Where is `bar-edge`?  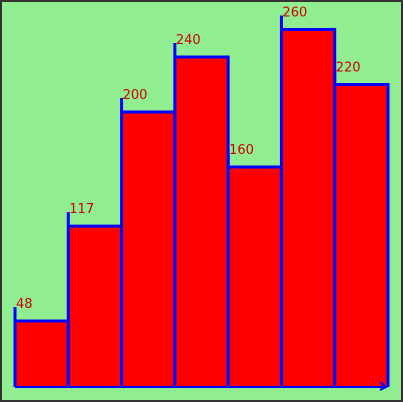
bar-edge is located at coordinates (361, 228).